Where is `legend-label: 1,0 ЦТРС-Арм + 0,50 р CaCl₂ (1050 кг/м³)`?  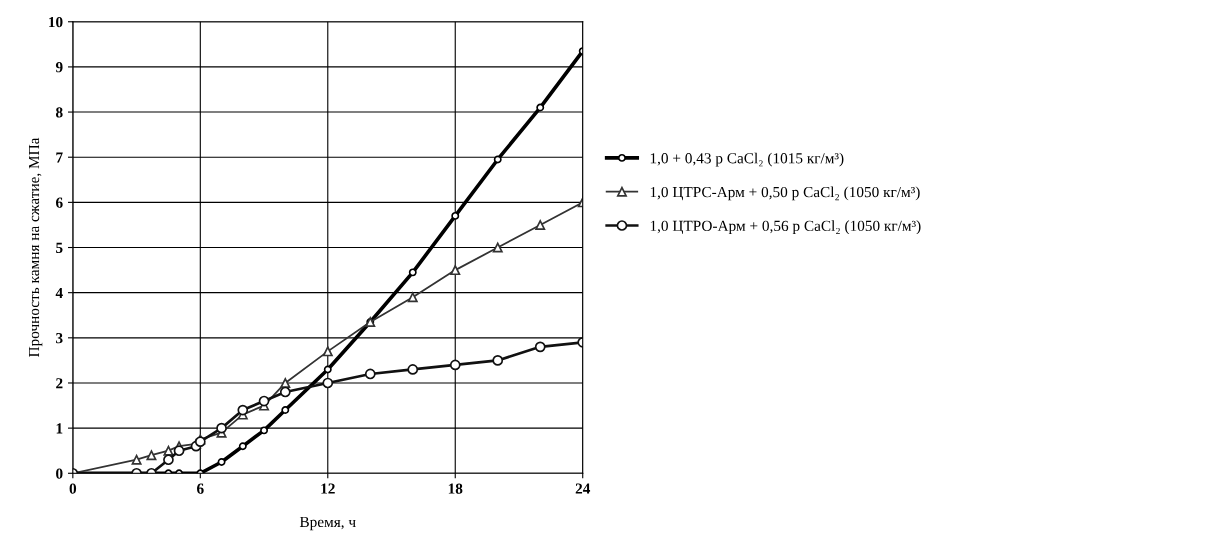
legend-label: 1,0 ЦТРС-Арм + 0,50 р CaCl₂ (1050 кг/м³) is located at coordinates (785, 193).